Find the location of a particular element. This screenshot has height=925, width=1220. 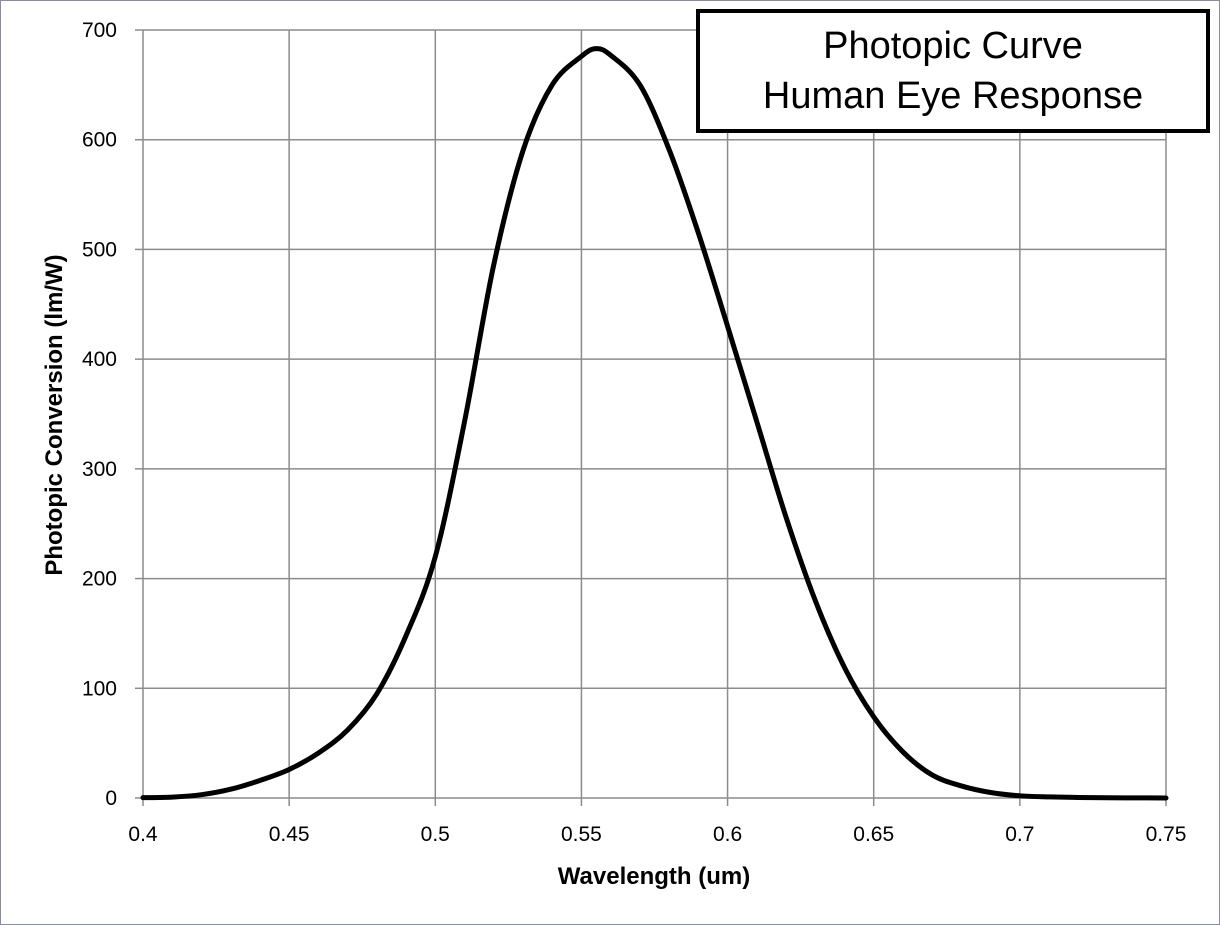

y-tick-label: 700 is located at coordinates (99, 30).